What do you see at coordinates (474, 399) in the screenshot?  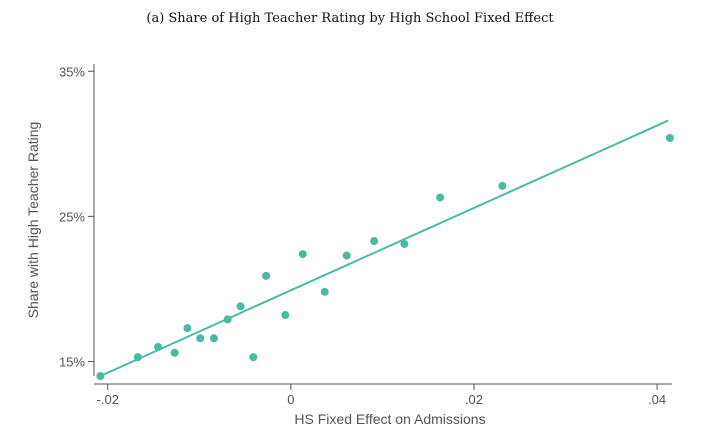 I see `x-tick-label: .02` at bounding box center [474, 399].